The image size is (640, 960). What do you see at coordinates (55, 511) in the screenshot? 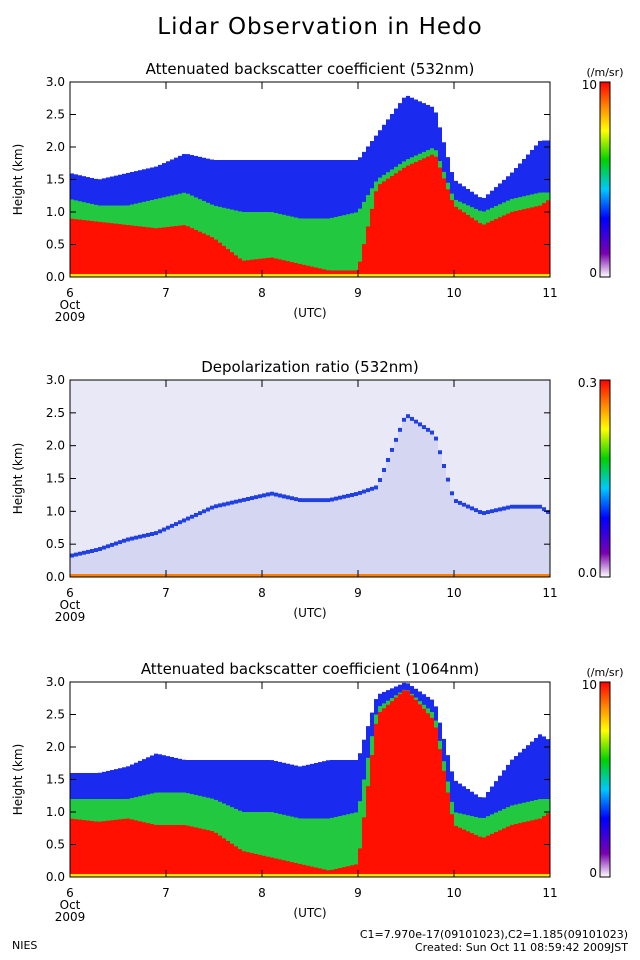
I see `y-tick-label: 1.0` at bounding box center [55, 511].